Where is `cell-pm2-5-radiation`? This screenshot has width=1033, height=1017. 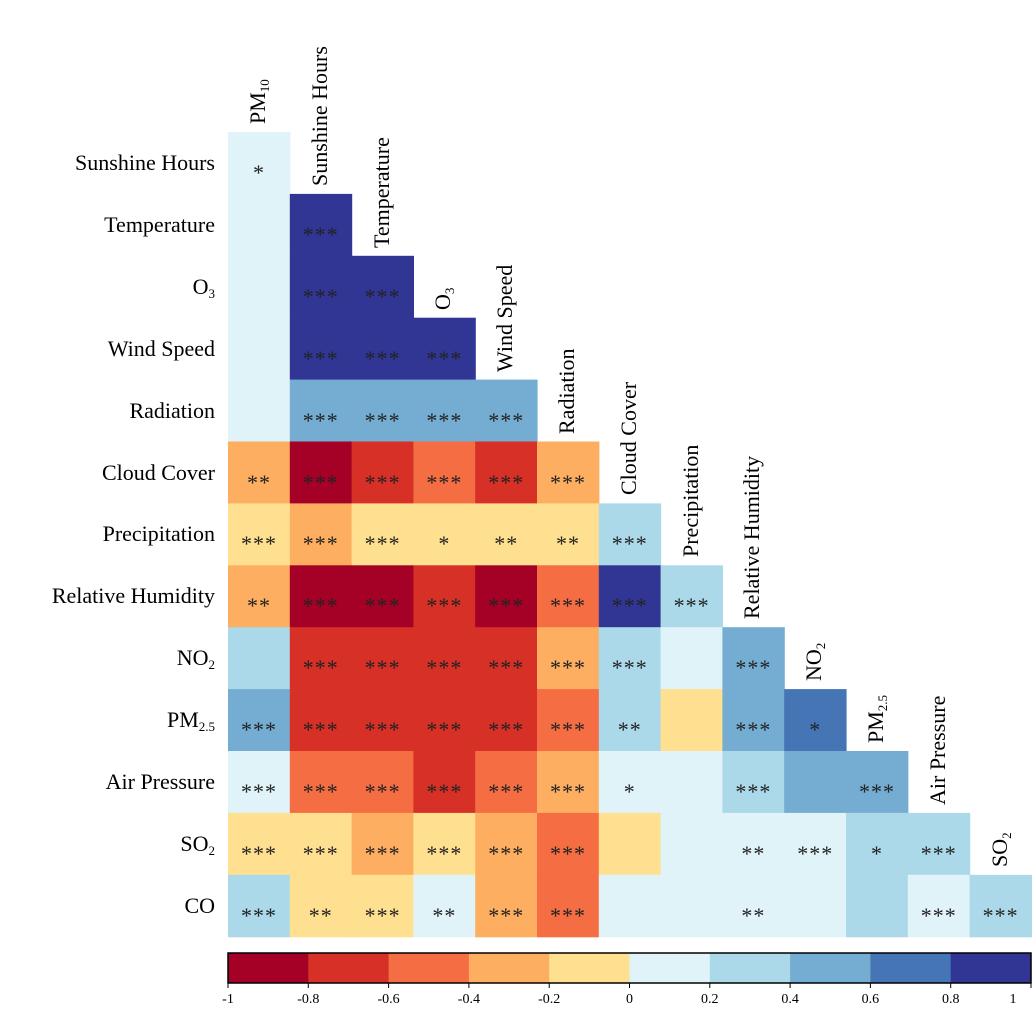
cell-pm2-5-radiation is located at coordinates (568, 720).